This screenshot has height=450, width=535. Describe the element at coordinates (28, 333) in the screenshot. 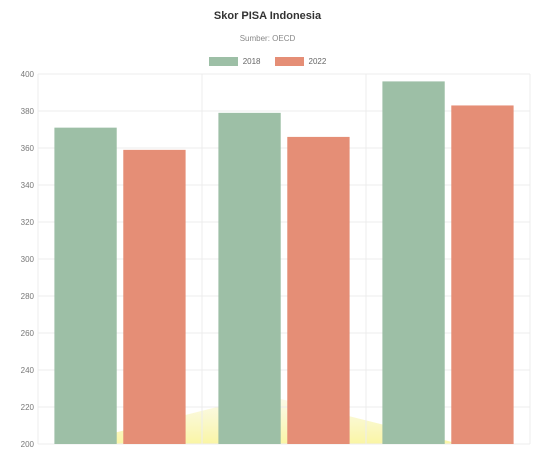

I see `y-tick-label: 260` at that location.